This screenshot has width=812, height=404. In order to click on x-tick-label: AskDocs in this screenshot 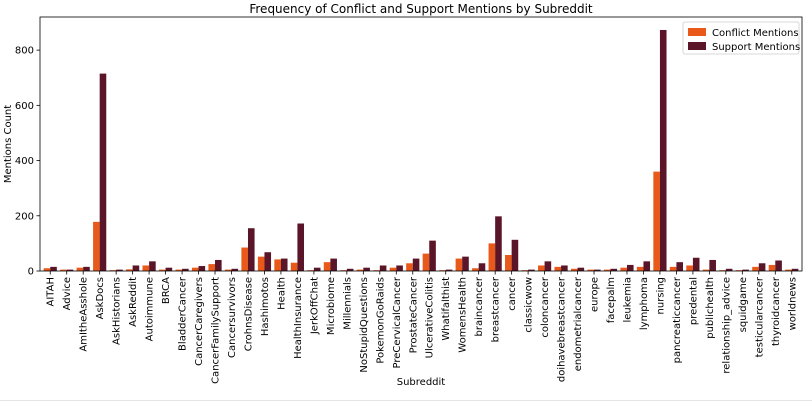, I will do `click(100, 298)`.